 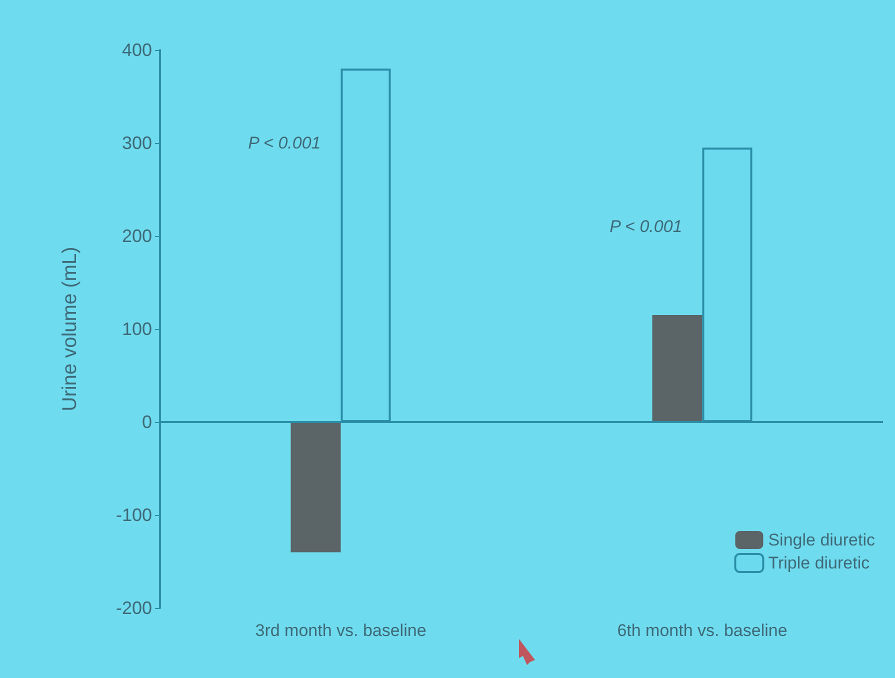 What do you see at coordinates (822, 540) in the screenshot?
I see `legend-label: Single diuretic` at bounding box center [822, 540].